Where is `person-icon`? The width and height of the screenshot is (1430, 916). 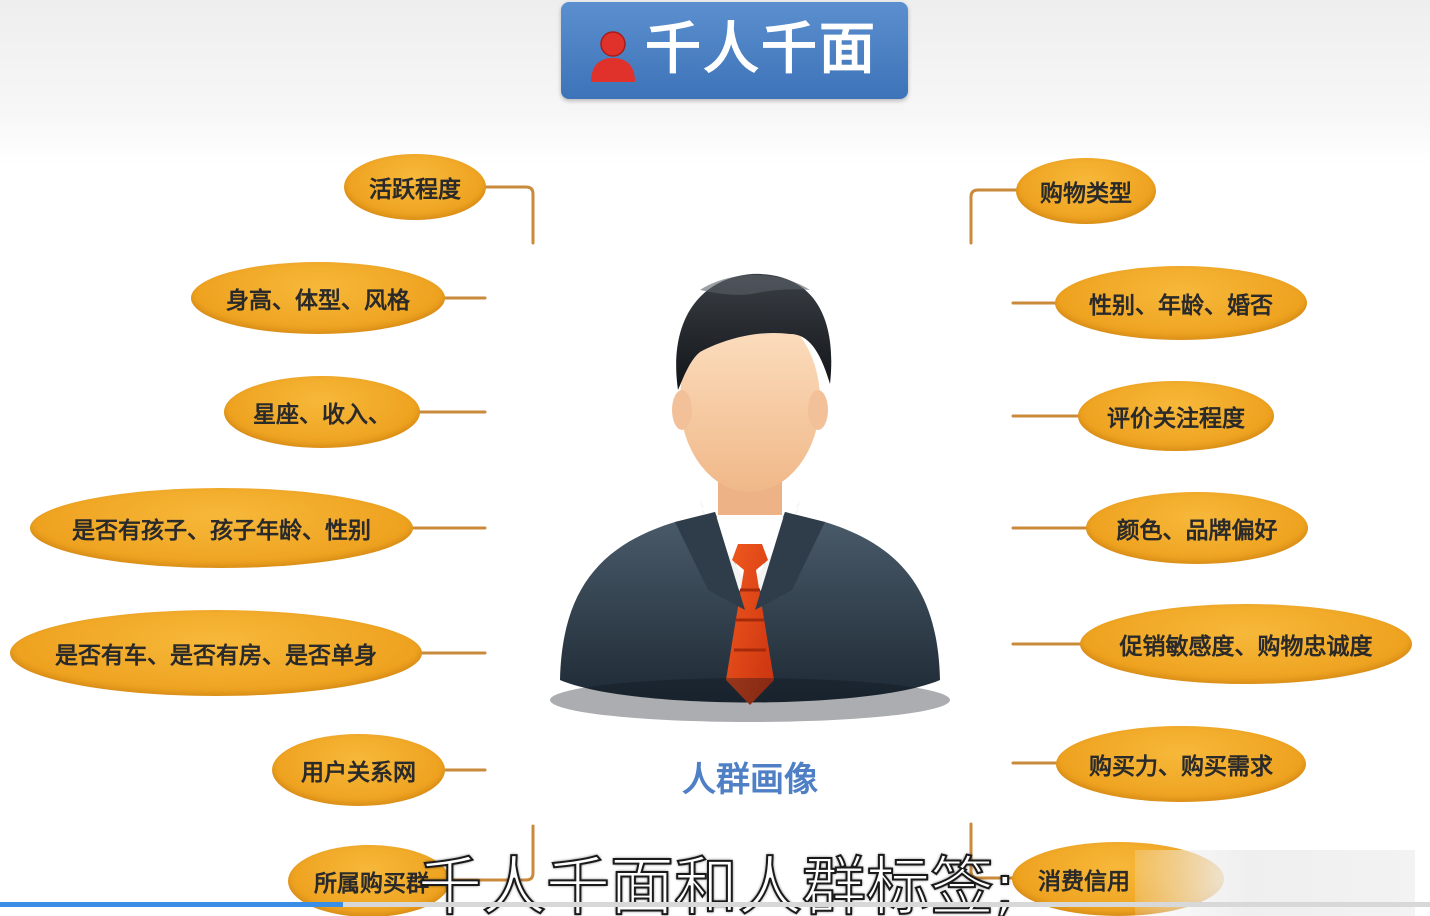 person-icon is located at coordinates (613, 56).